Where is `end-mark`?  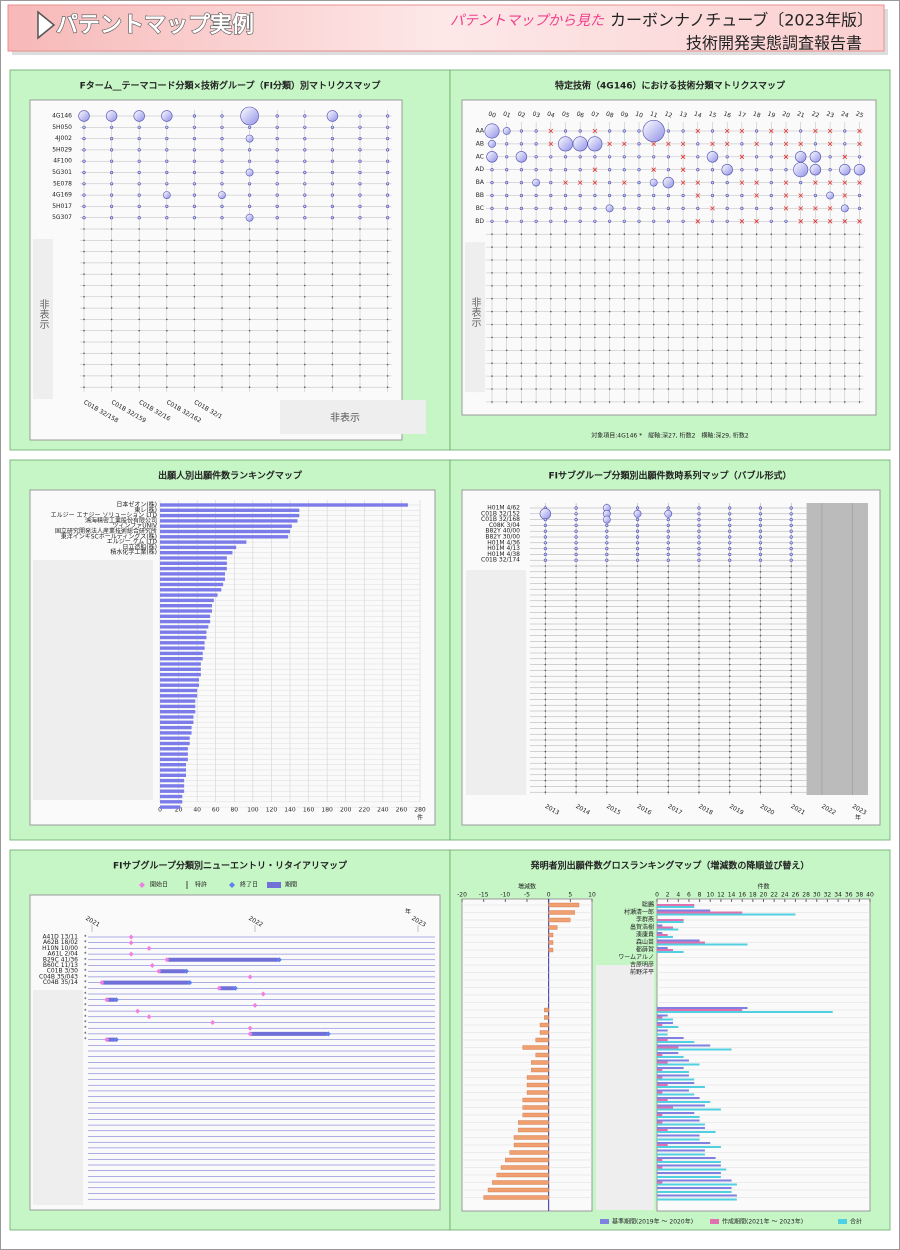 end-mark is located at coordinates (279, 960).